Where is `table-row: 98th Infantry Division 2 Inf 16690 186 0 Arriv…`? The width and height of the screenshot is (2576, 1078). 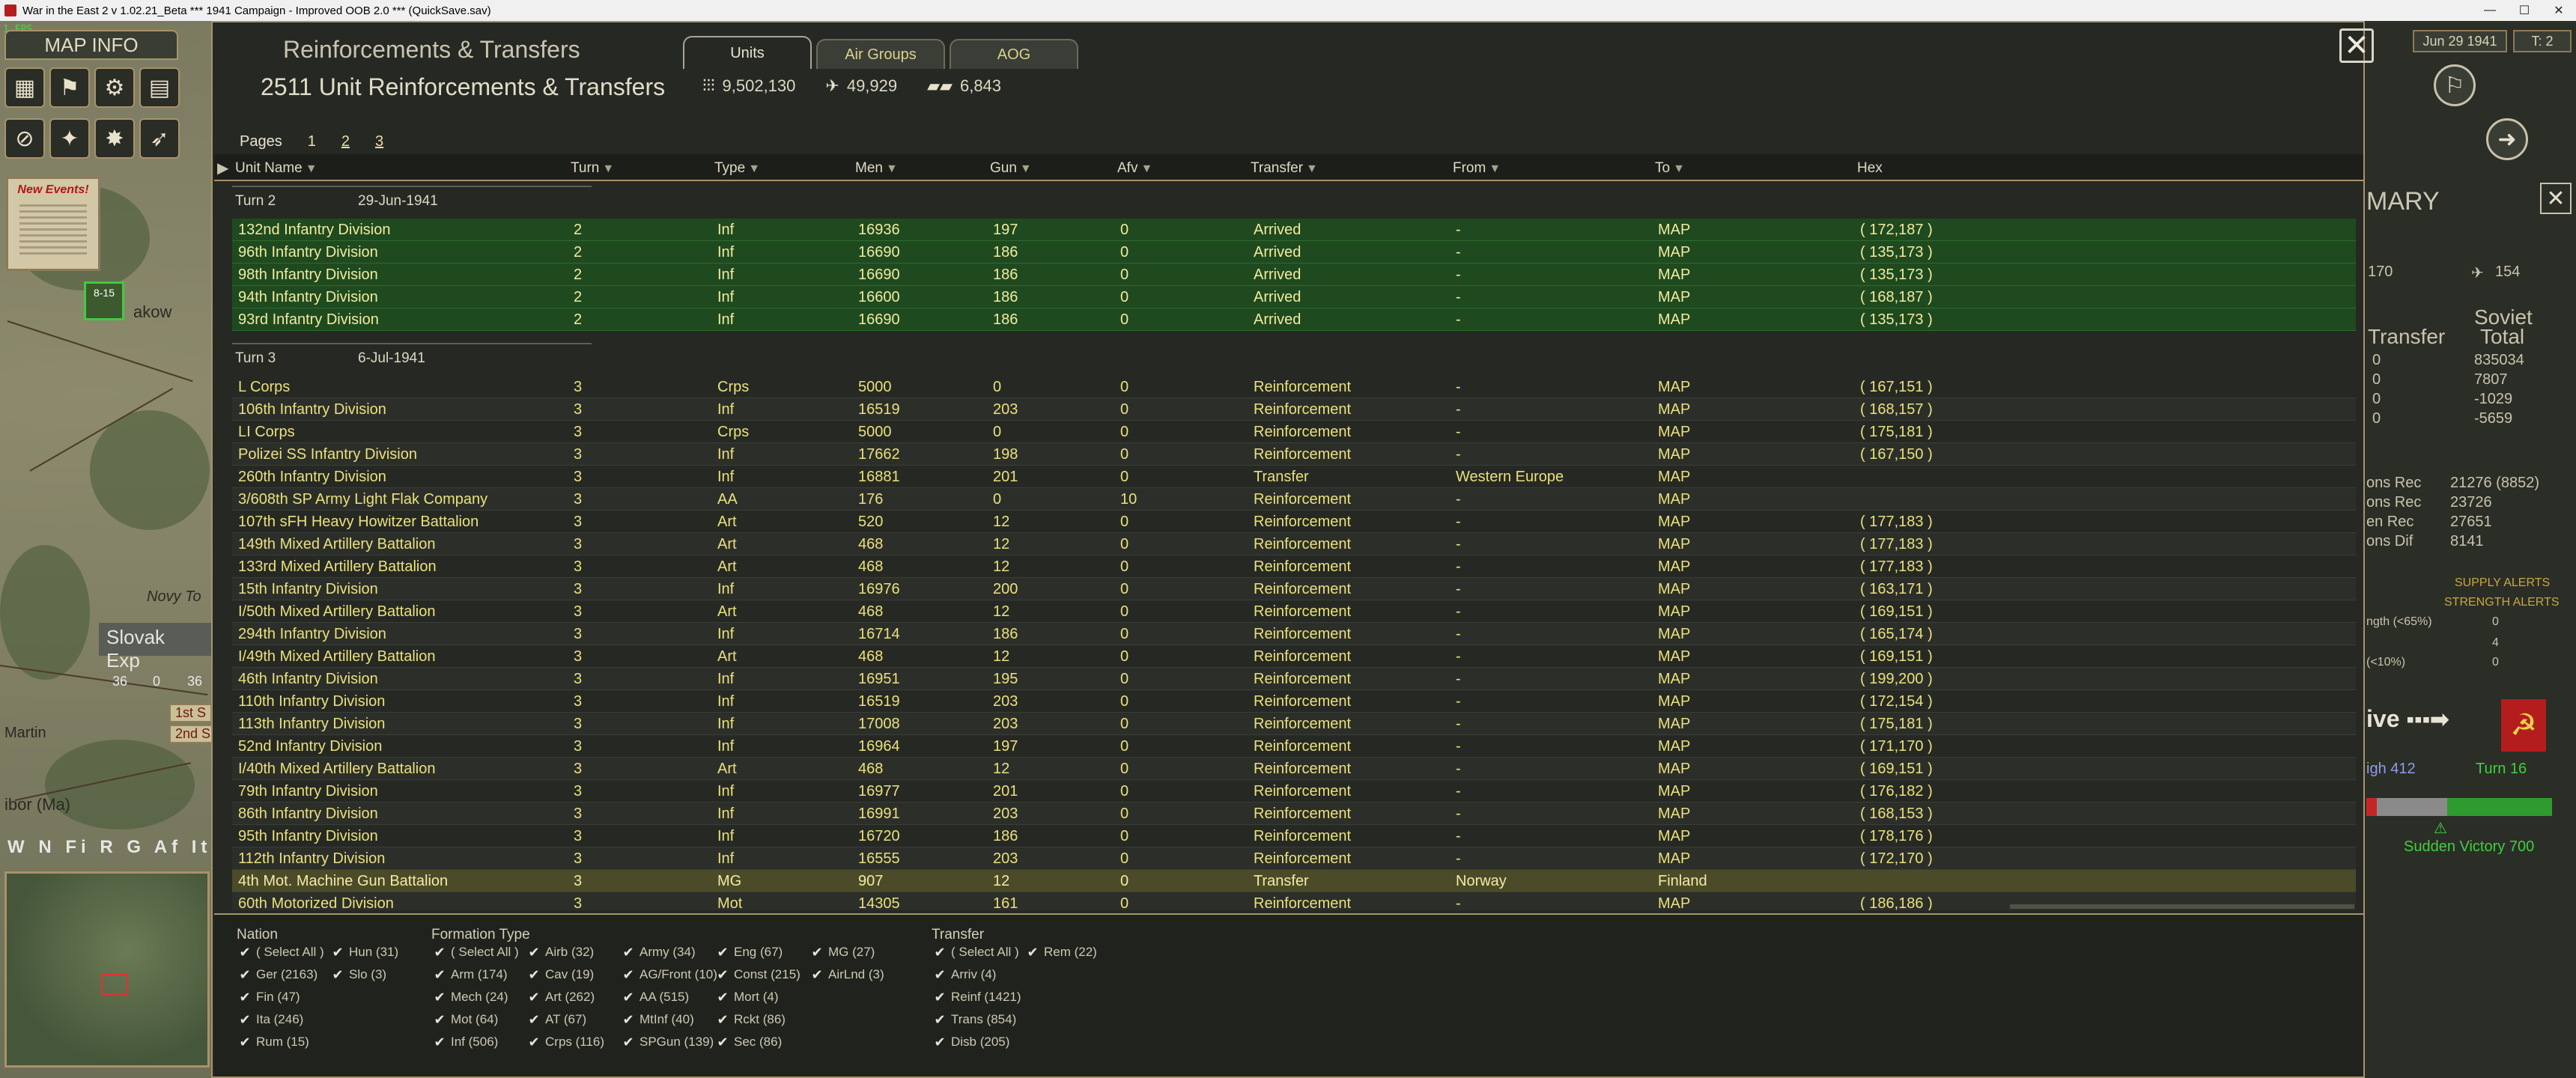
table-row: 98th Infantry Division 2 Inf 16690 186 0 Arriv… is located at coordinates (1294, 275).